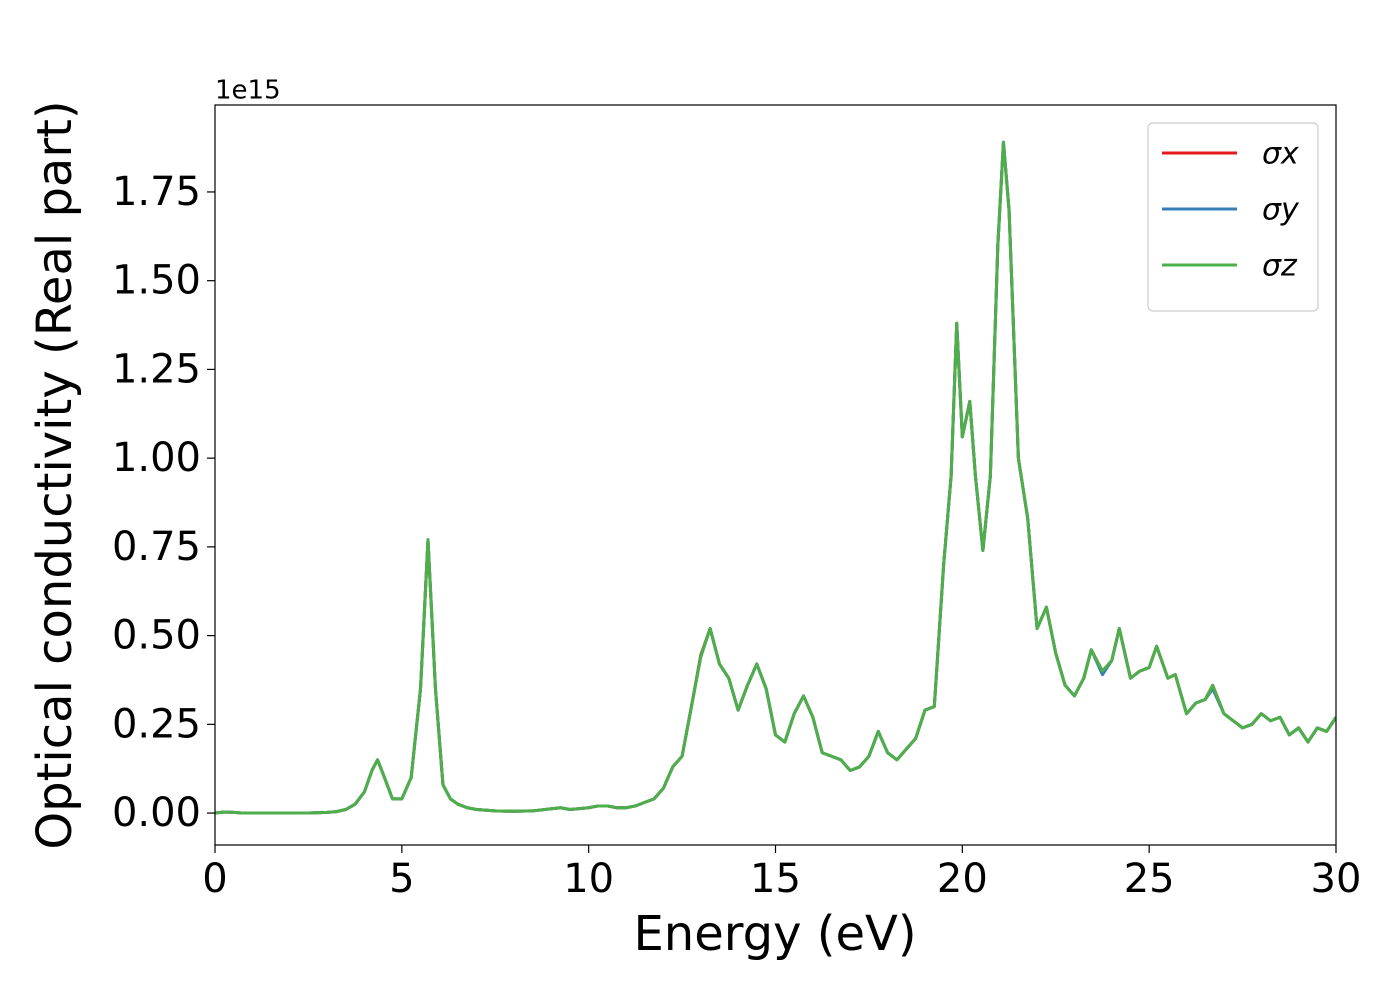 The height and width of the screenshot is (1000, 1400). Describe the element at coordinates (156, 813) in the screenshot. I see `y-tick-label: 0.00` at that location.